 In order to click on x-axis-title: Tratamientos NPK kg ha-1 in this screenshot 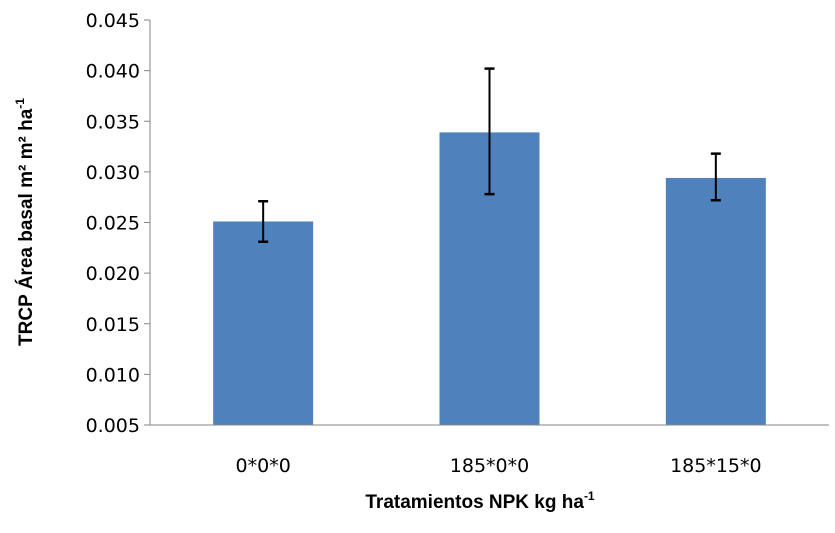, I will do `click(480, 501)`.